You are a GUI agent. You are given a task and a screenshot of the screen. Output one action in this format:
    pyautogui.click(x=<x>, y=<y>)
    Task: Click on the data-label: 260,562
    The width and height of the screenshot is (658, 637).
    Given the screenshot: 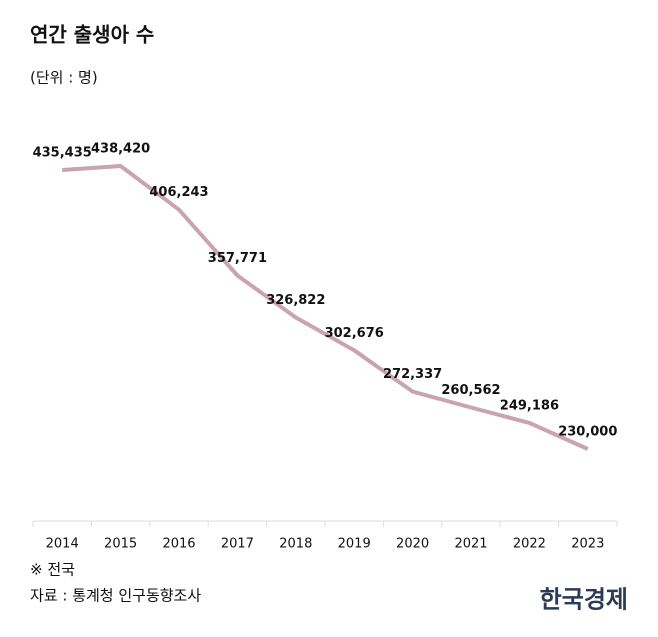 What is the action you would take?
    pyautogui.click(x=470, y=390)
    